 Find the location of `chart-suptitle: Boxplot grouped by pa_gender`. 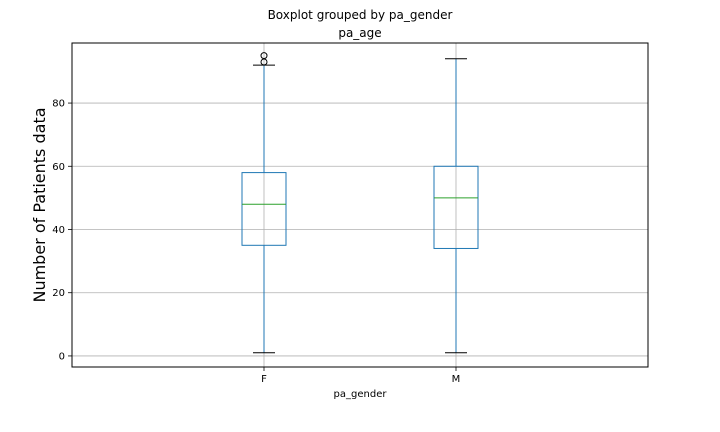

chart-suptitle: Boxplot grouped by pa_gender is located at coordinates (360, 15).